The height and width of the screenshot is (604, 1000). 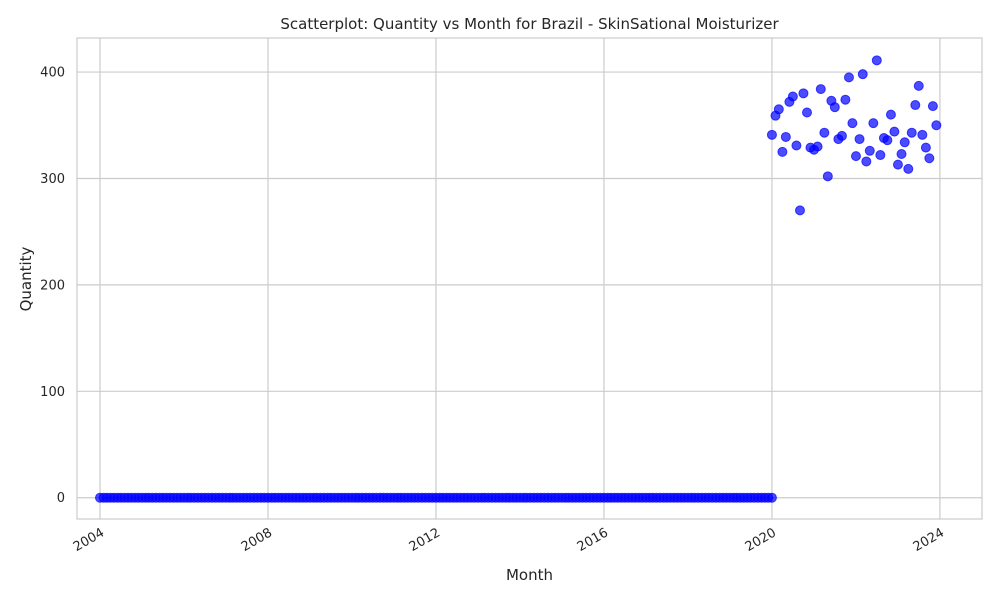 What do you see at coordinates (89, 540) in the screenshot?
I see `x-tick-label: 2004` at bounding box center [89, 540].